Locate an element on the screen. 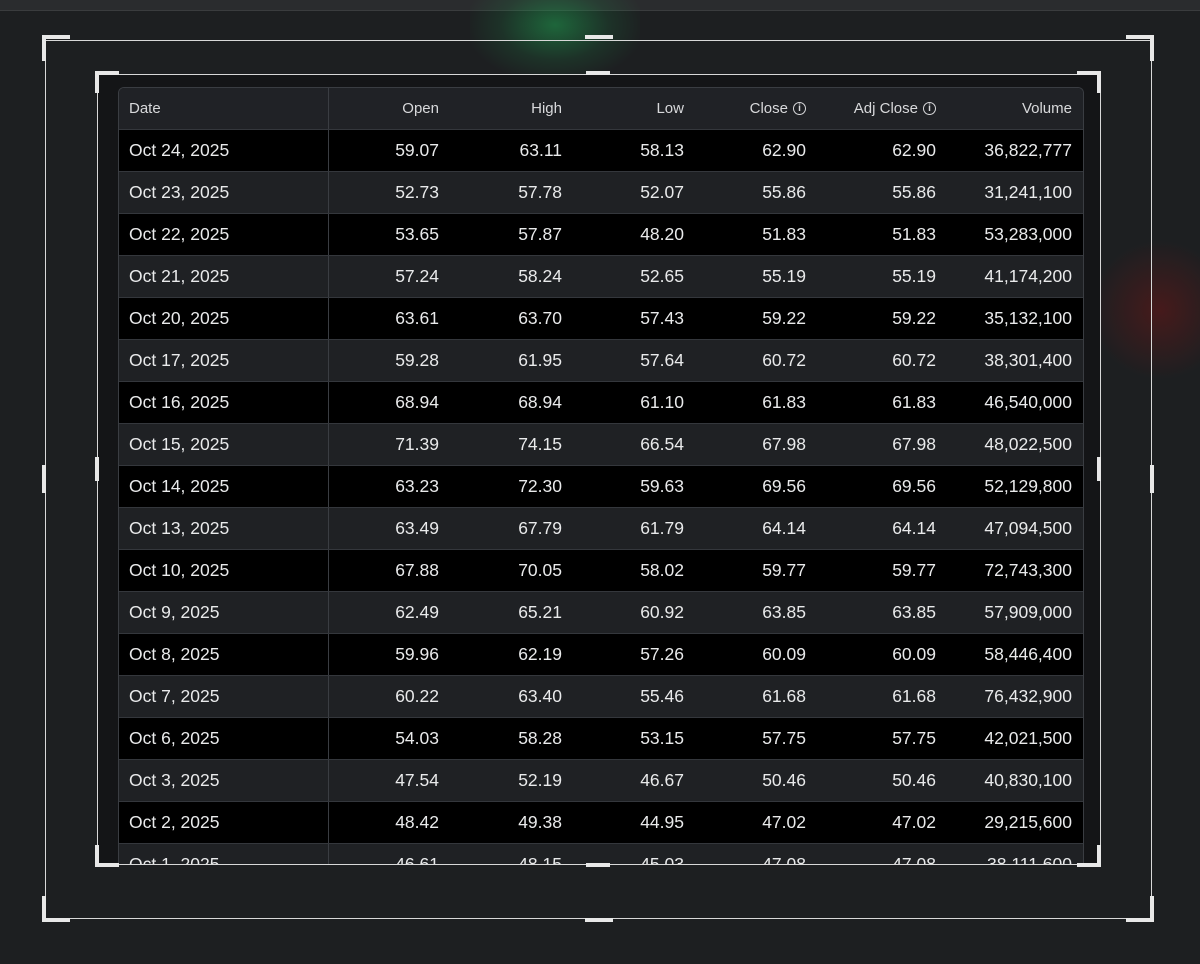 This screenshot has height=964, width=1200. cell-adj-close: 47.08 is located at coordinates (914, 859).